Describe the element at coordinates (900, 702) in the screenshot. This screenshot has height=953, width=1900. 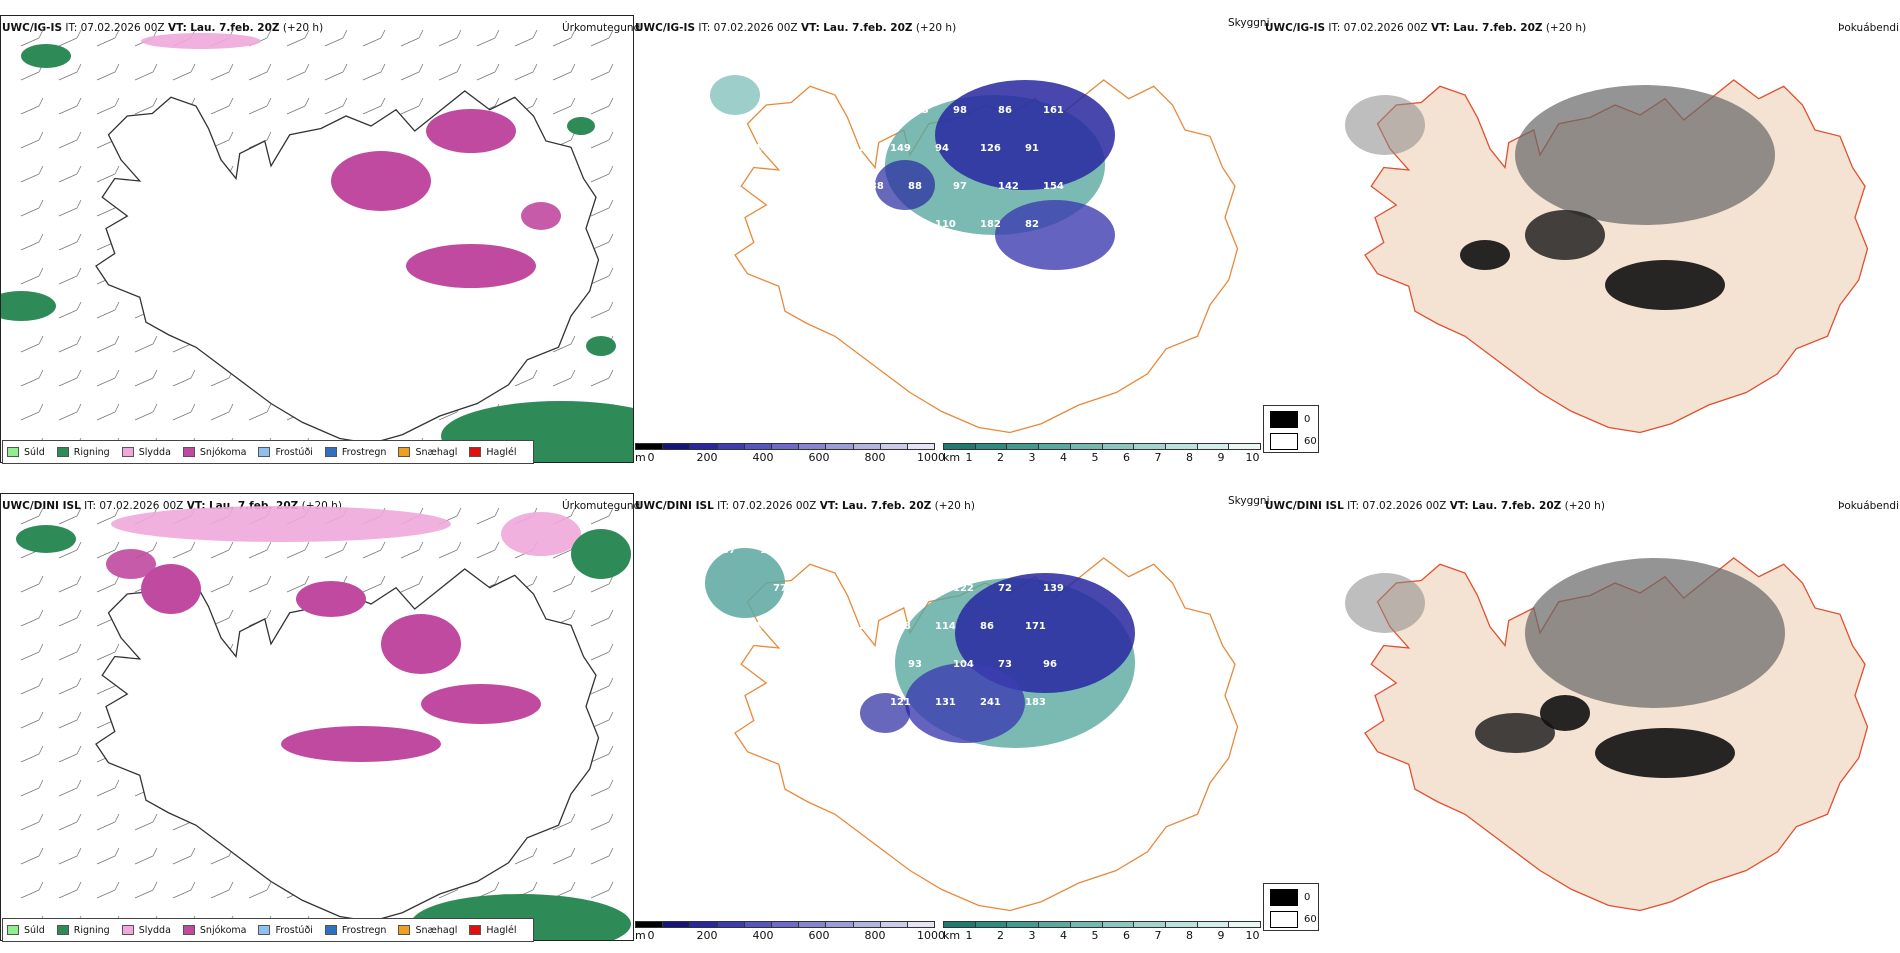
I see `ceiling-value-label: 121` at that location.